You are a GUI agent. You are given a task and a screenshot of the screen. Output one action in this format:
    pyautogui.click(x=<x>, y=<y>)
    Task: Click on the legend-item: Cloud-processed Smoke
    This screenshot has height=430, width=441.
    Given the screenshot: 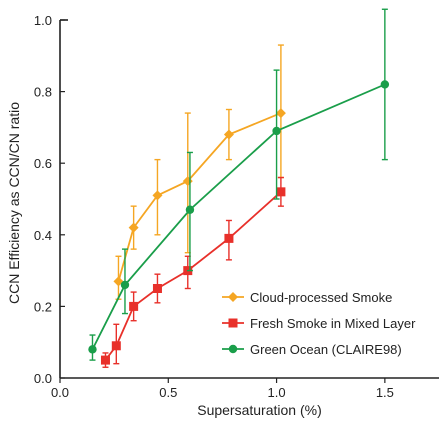 What is the action you would take?
    pyautogui.click(x=307, y=297)
    